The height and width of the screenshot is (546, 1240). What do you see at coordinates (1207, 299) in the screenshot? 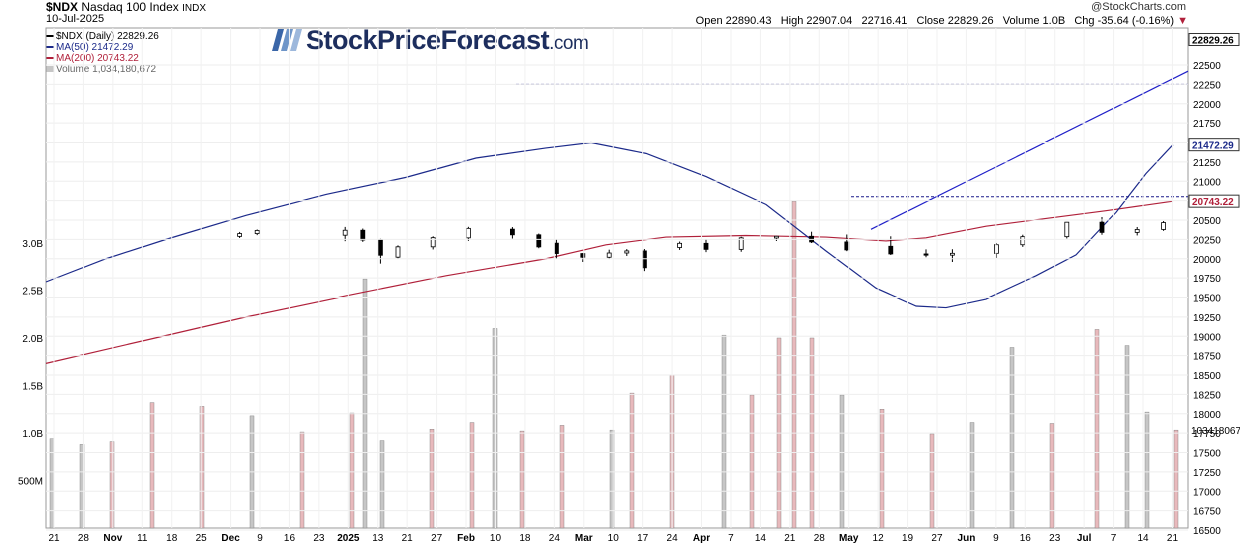
I see `price-tick-label: 19500` at bounding box center [1207, 299].